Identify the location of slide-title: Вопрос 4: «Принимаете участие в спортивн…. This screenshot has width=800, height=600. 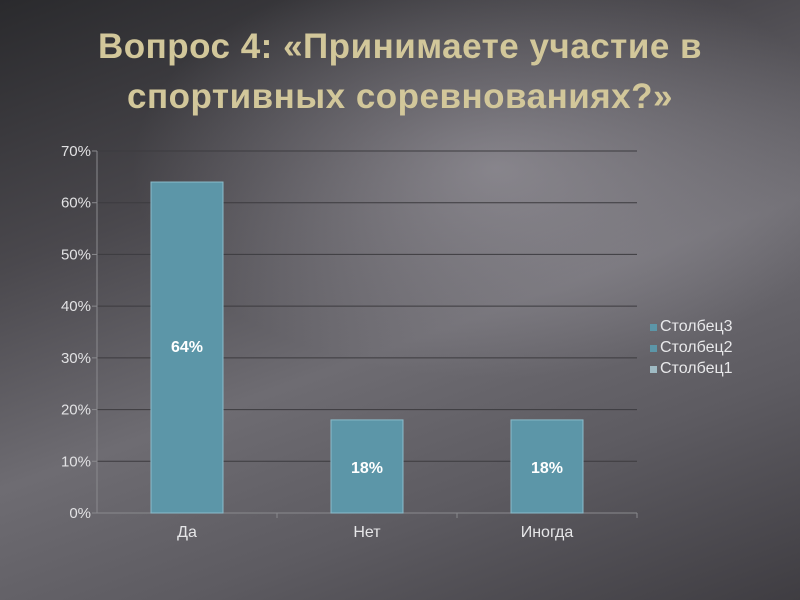
(400, 71).